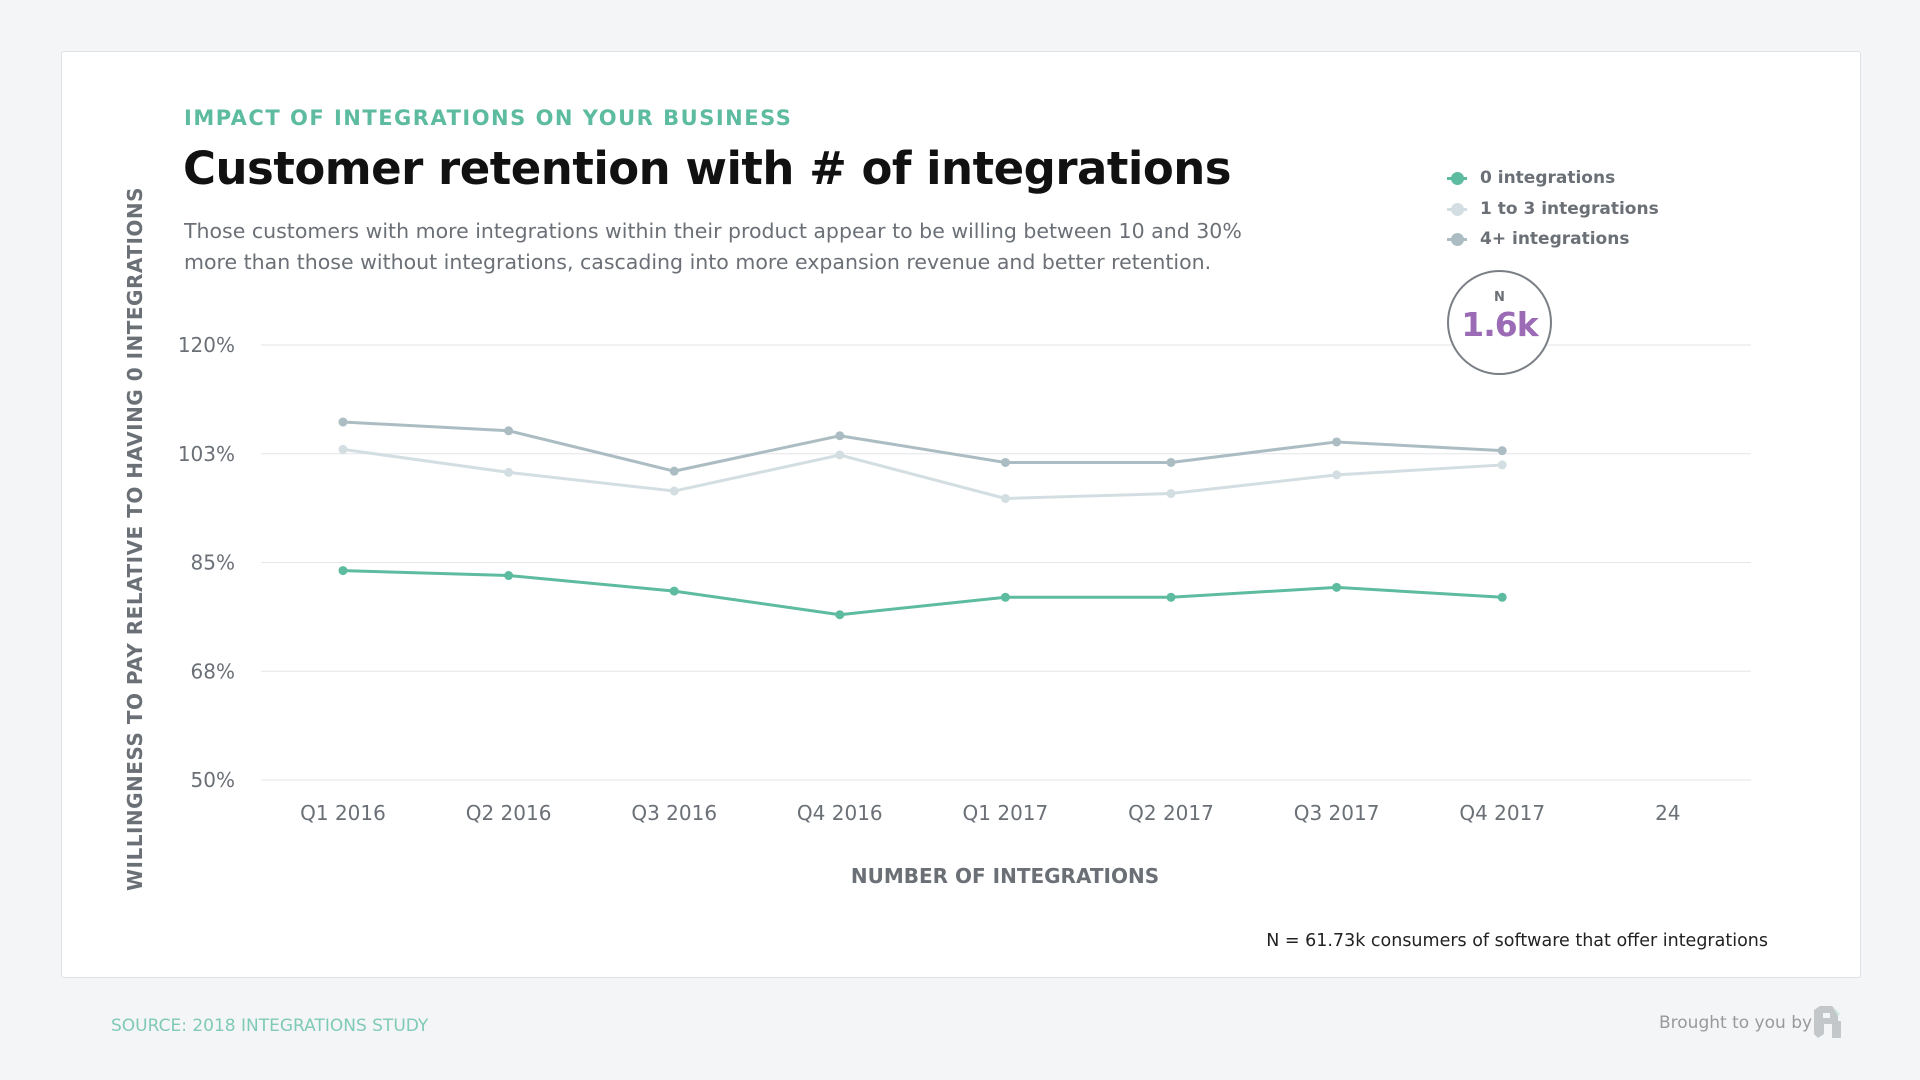  What do you see at coordinates (1827, 1022) in the screenshot?
I see `brand-logo-icon` at bounding box center [1827, 1022].